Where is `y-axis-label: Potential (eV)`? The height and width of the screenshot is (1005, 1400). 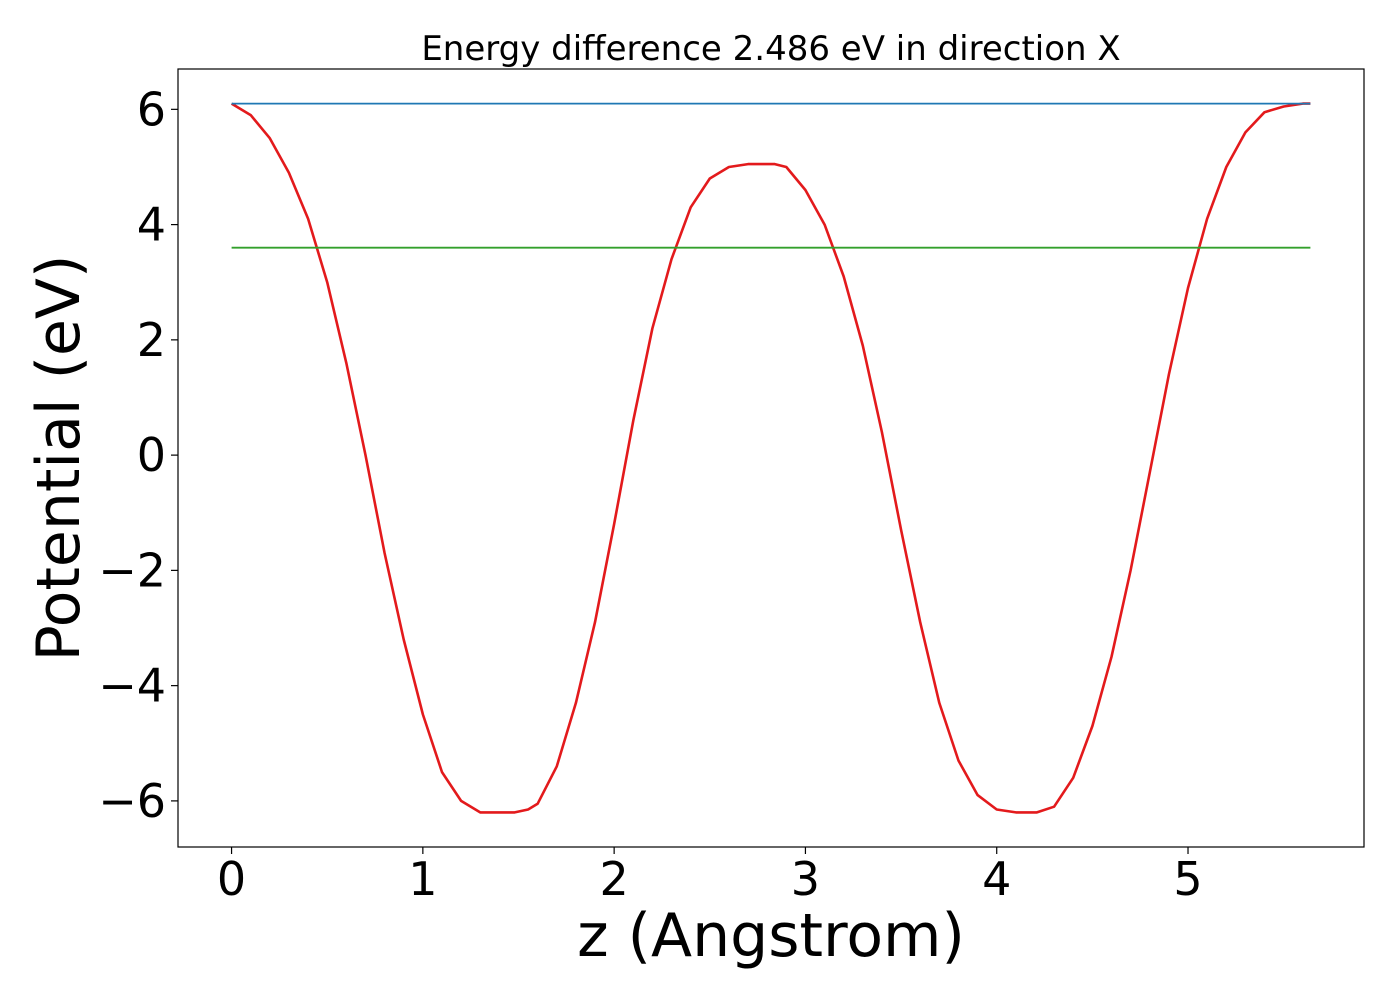 y-axis-label: Potential (eV) is located at coordinates (59, 458).